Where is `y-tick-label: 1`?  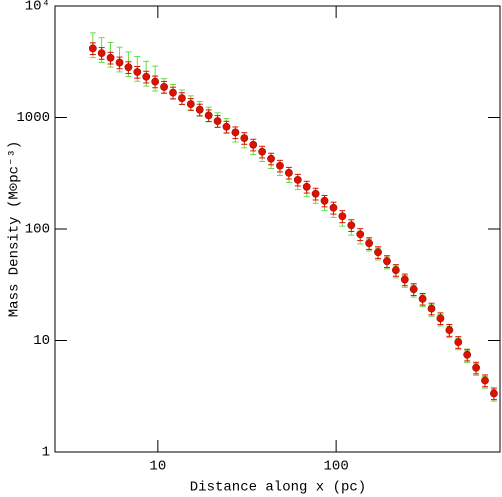 y-tick-label: 1 is located at coordinates (46, 453).